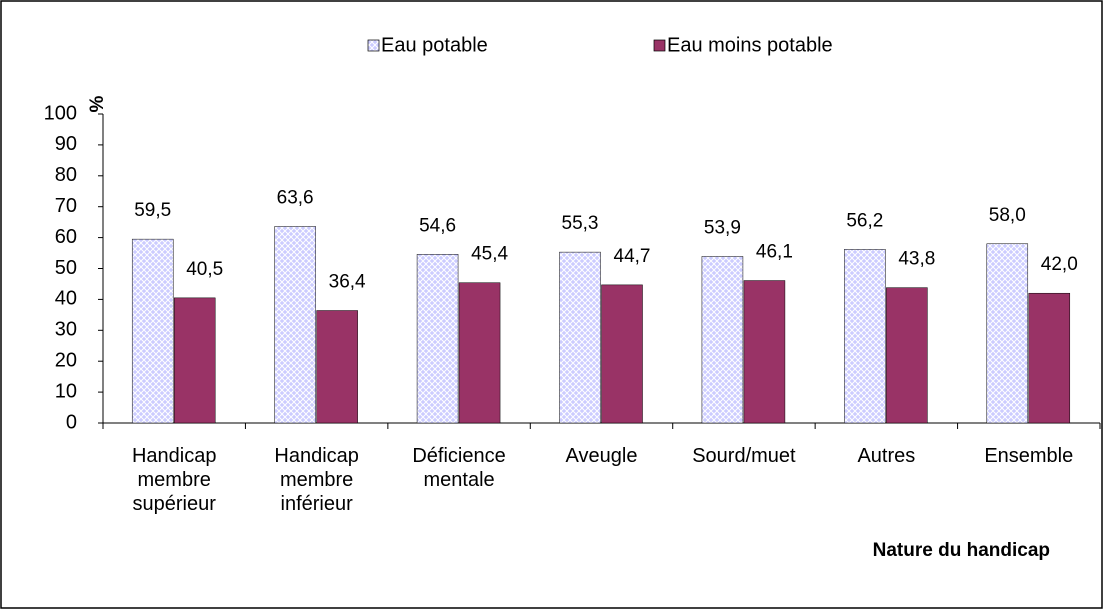 This screenshot has width=1104, height=610. I want to click on y-tick-label: 0, so click(71, 422).